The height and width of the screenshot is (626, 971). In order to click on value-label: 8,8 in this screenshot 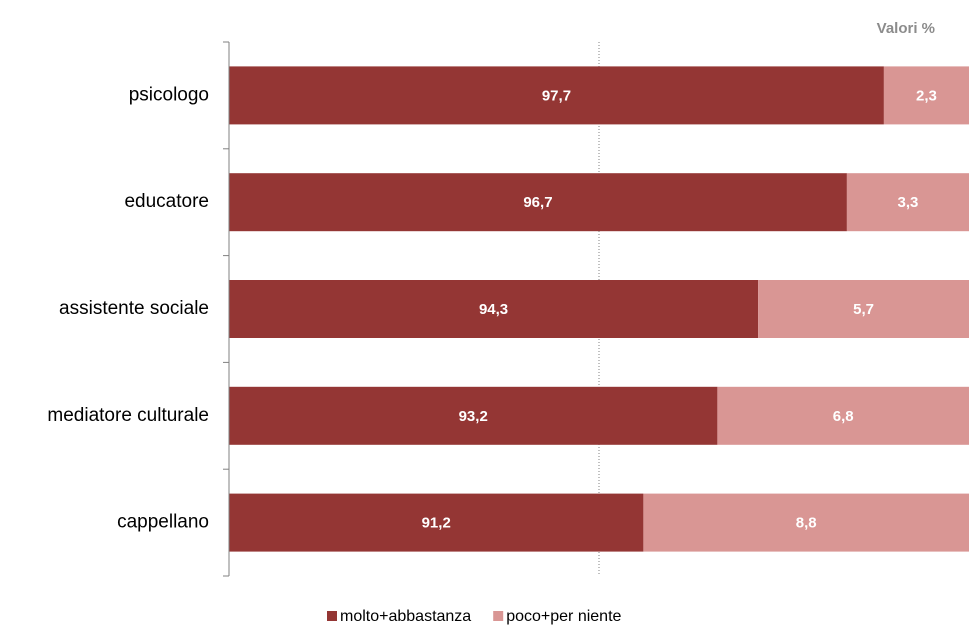, I will do `click(806, 523)`.